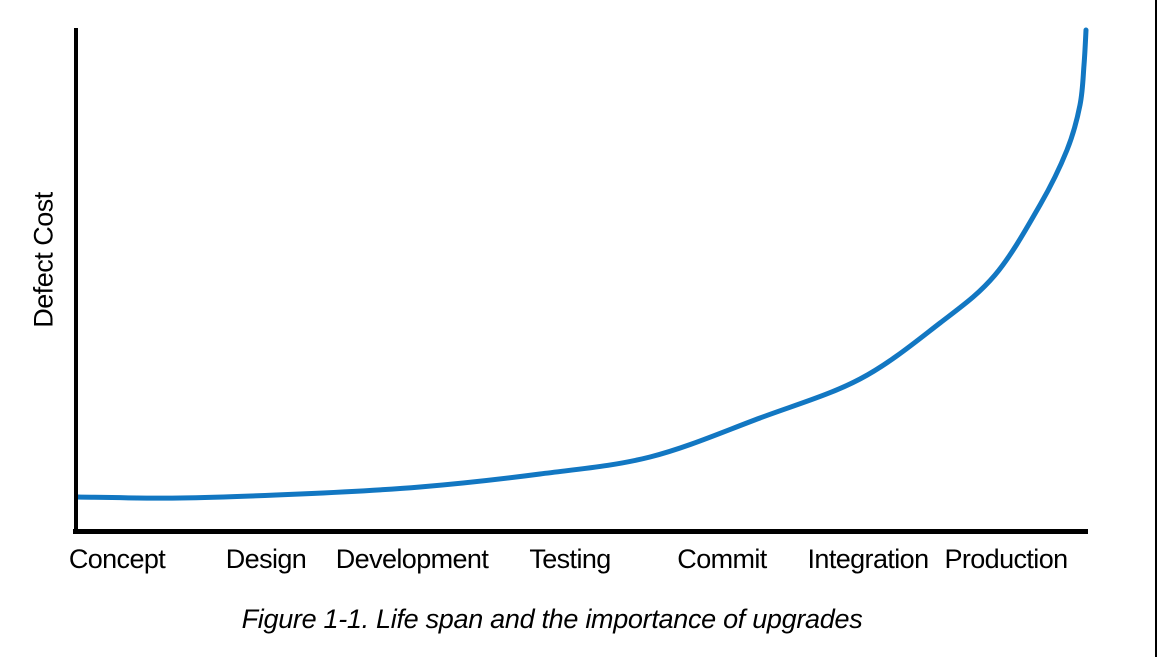 The width and height of the screenshot is (1158, 662). Describe the element at coordinates (580, 531) in the screenshot. I see `x-axis-line` at that location.